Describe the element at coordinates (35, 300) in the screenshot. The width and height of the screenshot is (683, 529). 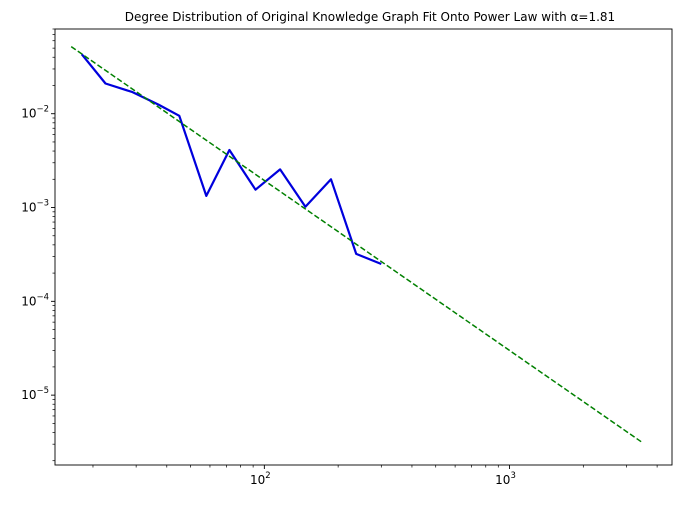
I see `y-tick-label: 10⁻⁴` at that location.